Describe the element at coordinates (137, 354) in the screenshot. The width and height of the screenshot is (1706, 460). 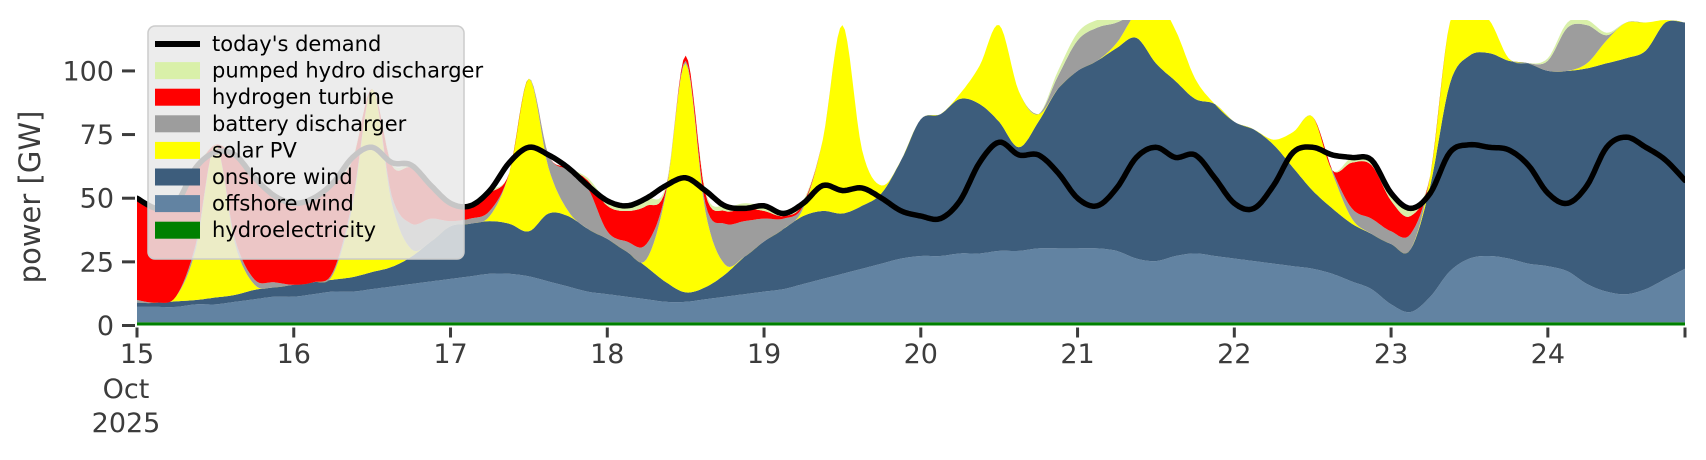
I see `x-tick-label: 15` at that location.